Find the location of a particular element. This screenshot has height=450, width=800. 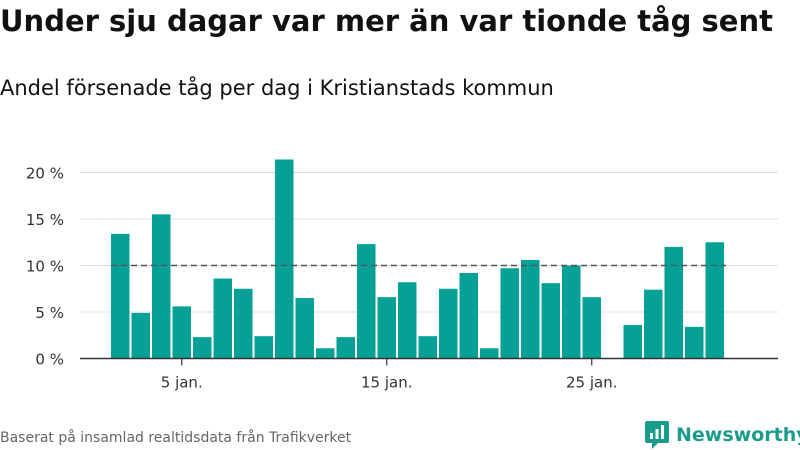

y-tick-label: 5 % is located at coordinates (49, 313).